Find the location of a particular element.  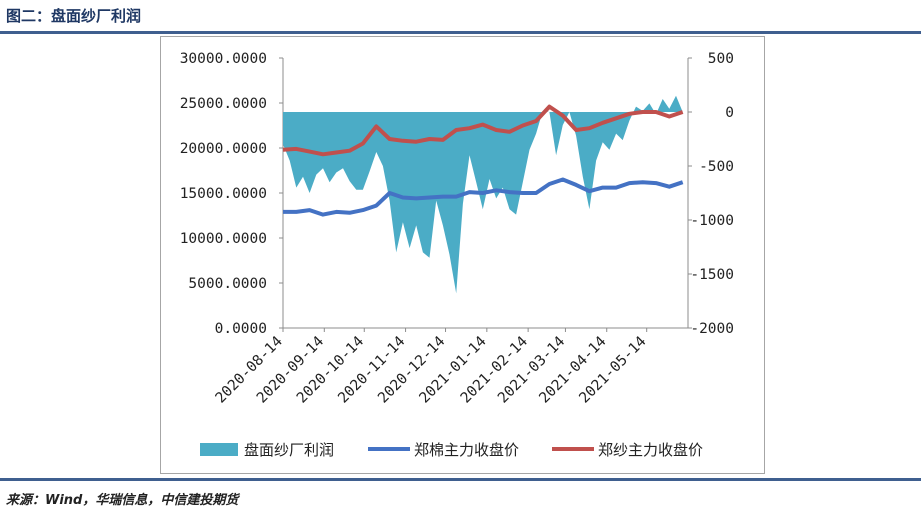

left-tick-label: 0.0000 is located at coordinates (241, 329).